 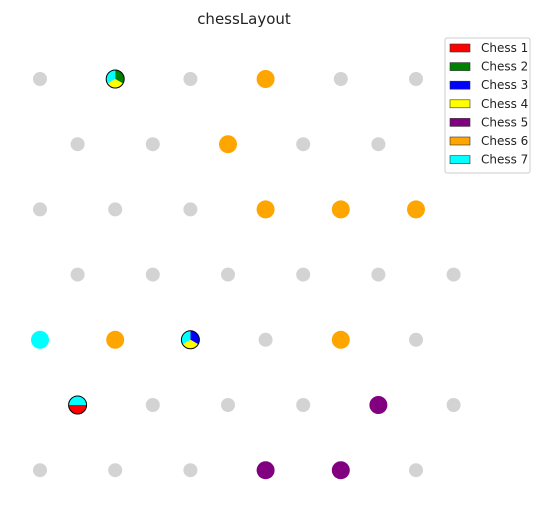 What do you see at coordinates (504, 160) in the screenshot?
I see `legend-label: Chess 7` at bounding box center [504, 160].